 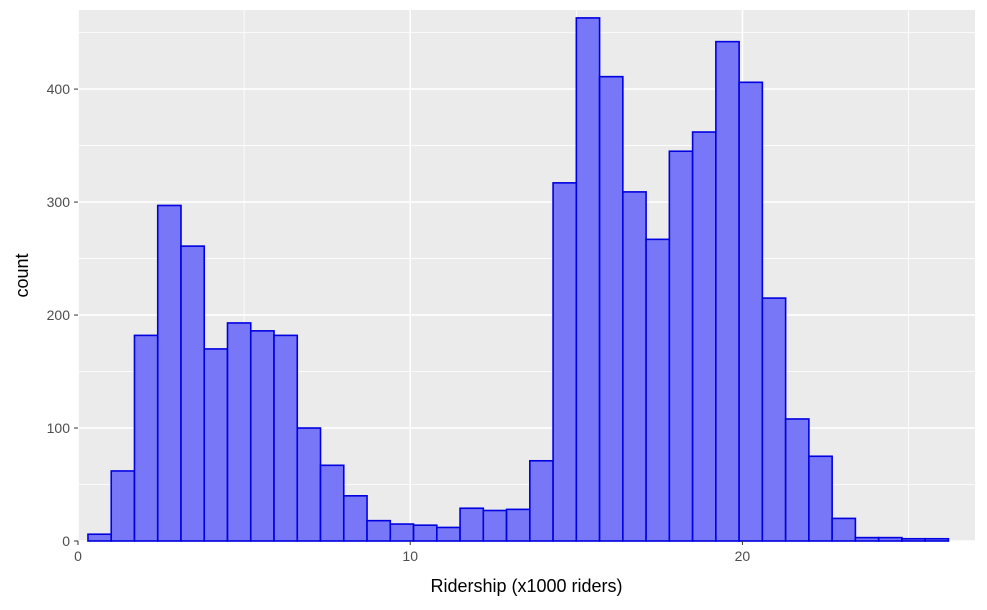 I want to click on y-tick-label: 400, so click(x=59, y=89).